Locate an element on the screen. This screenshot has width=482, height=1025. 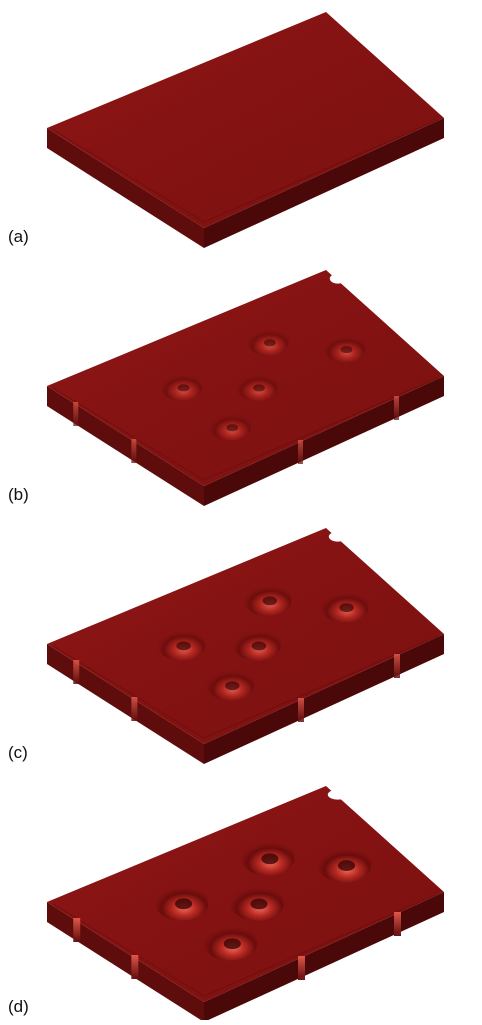
panel-label-d: (d) is located at coordinates (18, 1006).